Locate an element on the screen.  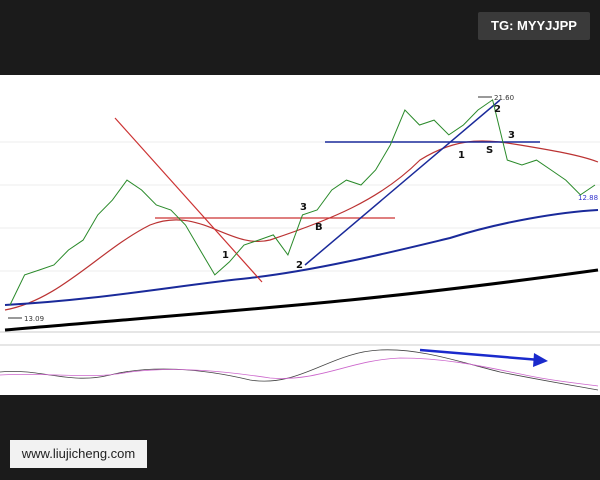
badge-bottom: www.liujicheng.com is located at coordinates (78, 454).